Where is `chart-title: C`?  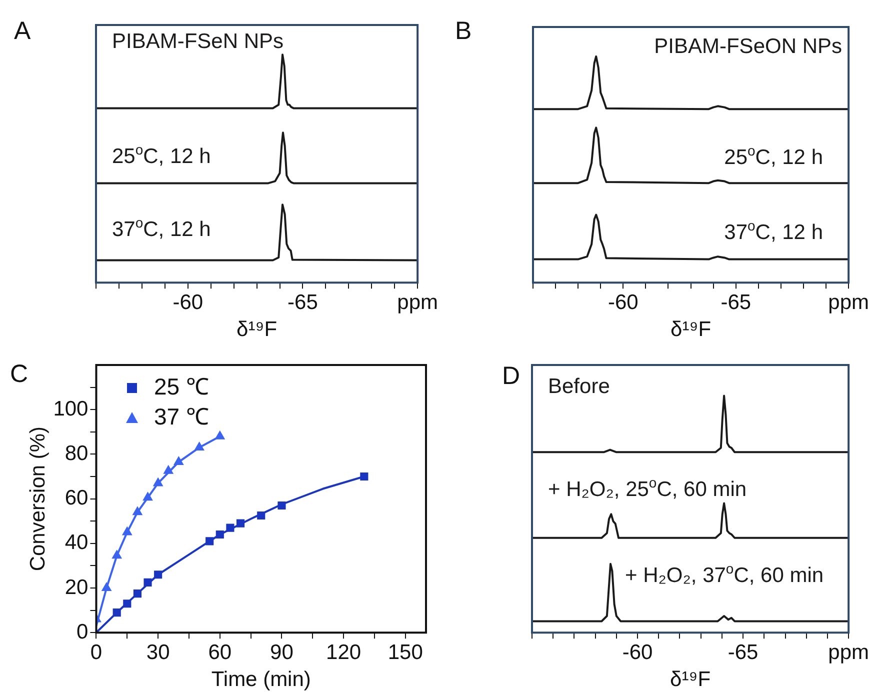 chart-title: C is located at coordinates (19, 374).